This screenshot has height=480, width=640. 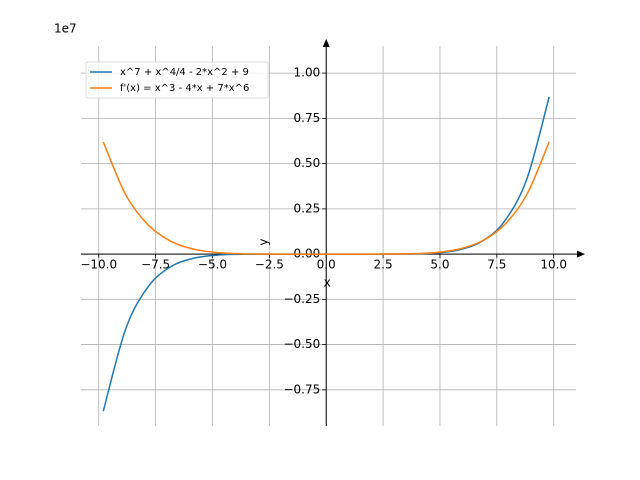 I want to click on x-tick-label: −7.5, so click(x=155, y=265).